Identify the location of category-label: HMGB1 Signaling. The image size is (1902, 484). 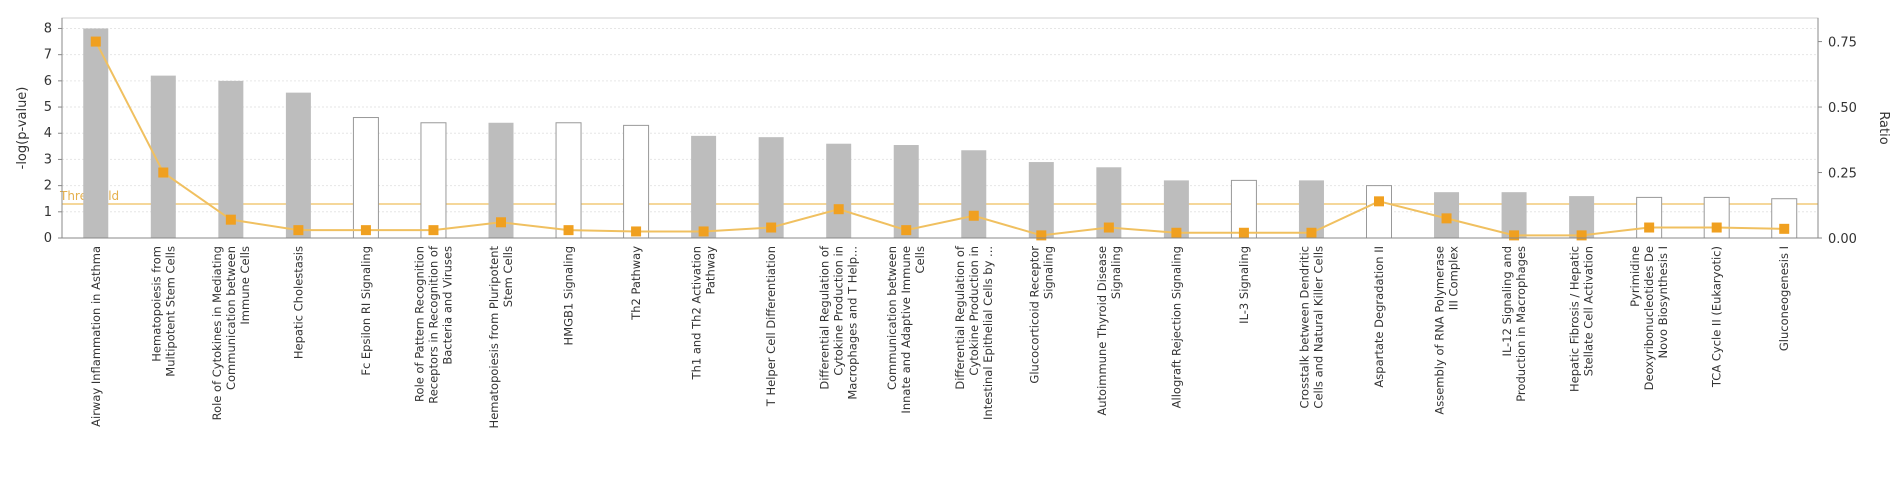
(569, 295).